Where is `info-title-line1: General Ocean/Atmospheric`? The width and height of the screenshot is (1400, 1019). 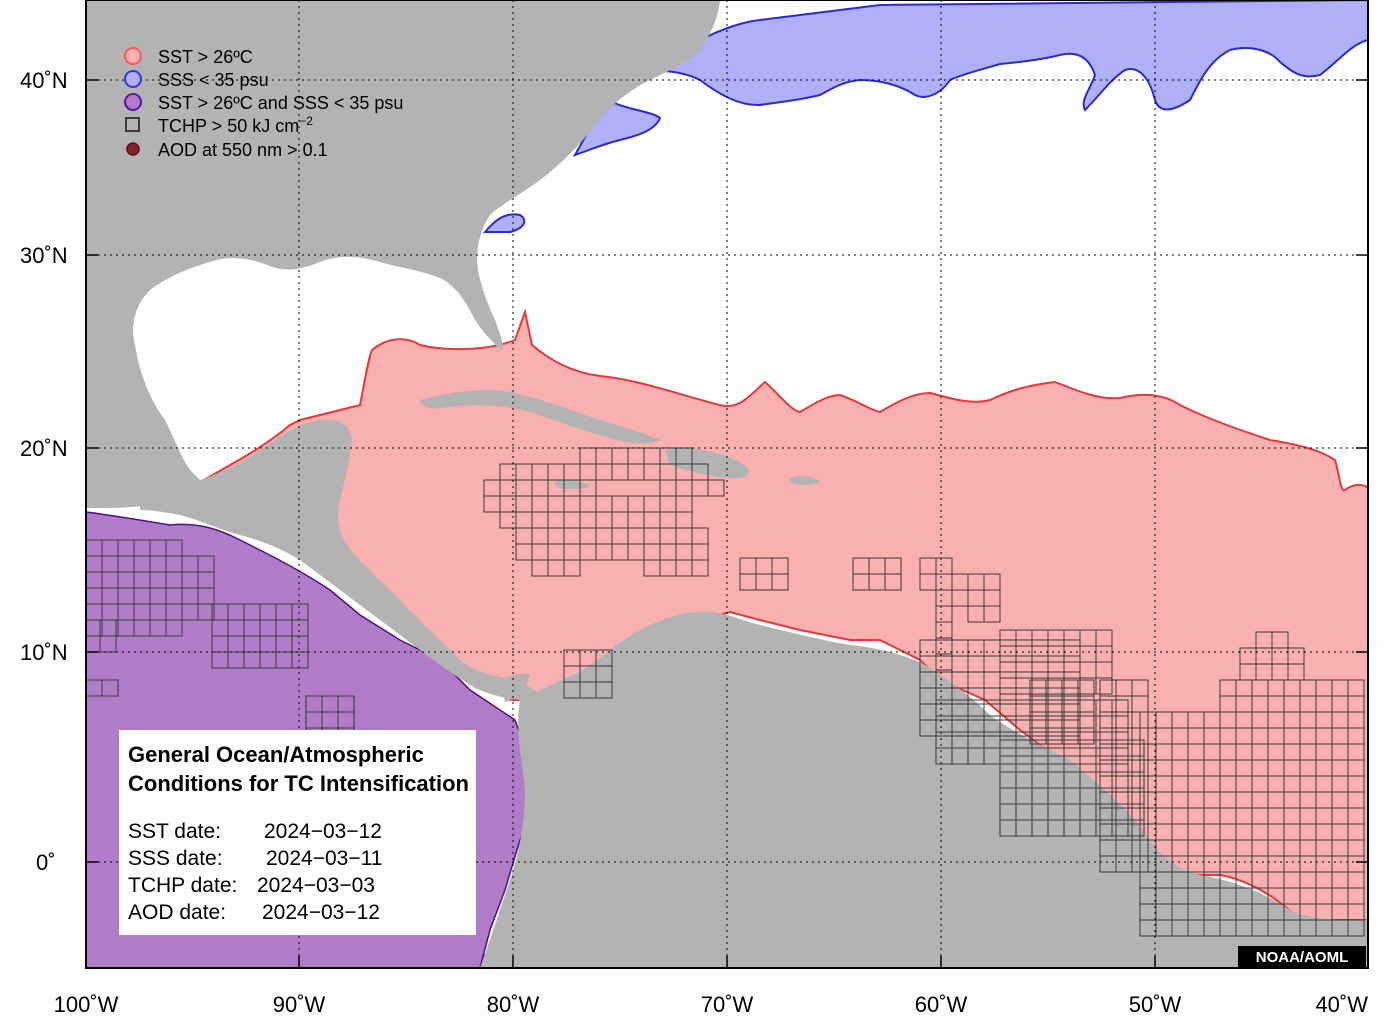
info-title-line1: General Ocean/Atmospheric is located at coordinates (276, 754).